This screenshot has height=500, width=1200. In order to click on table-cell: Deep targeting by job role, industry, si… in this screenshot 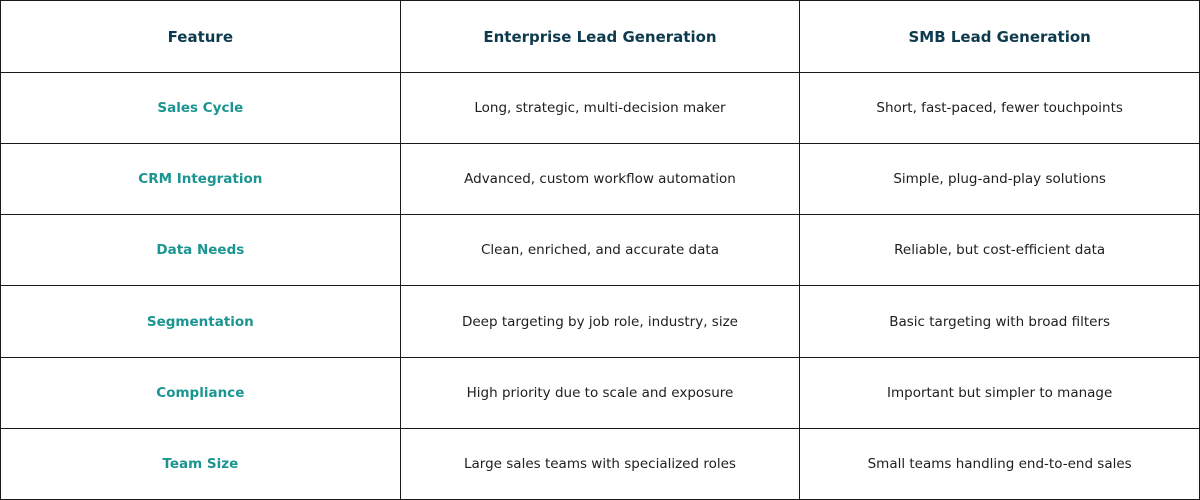, I will do `click(600, 321)`.